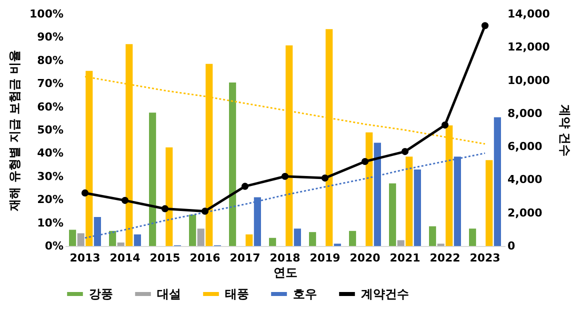 Image resolution: width=581 pixels, height=330 pixels. I want to click on y2-axis-title: 계약 건수, so click(565, 130).